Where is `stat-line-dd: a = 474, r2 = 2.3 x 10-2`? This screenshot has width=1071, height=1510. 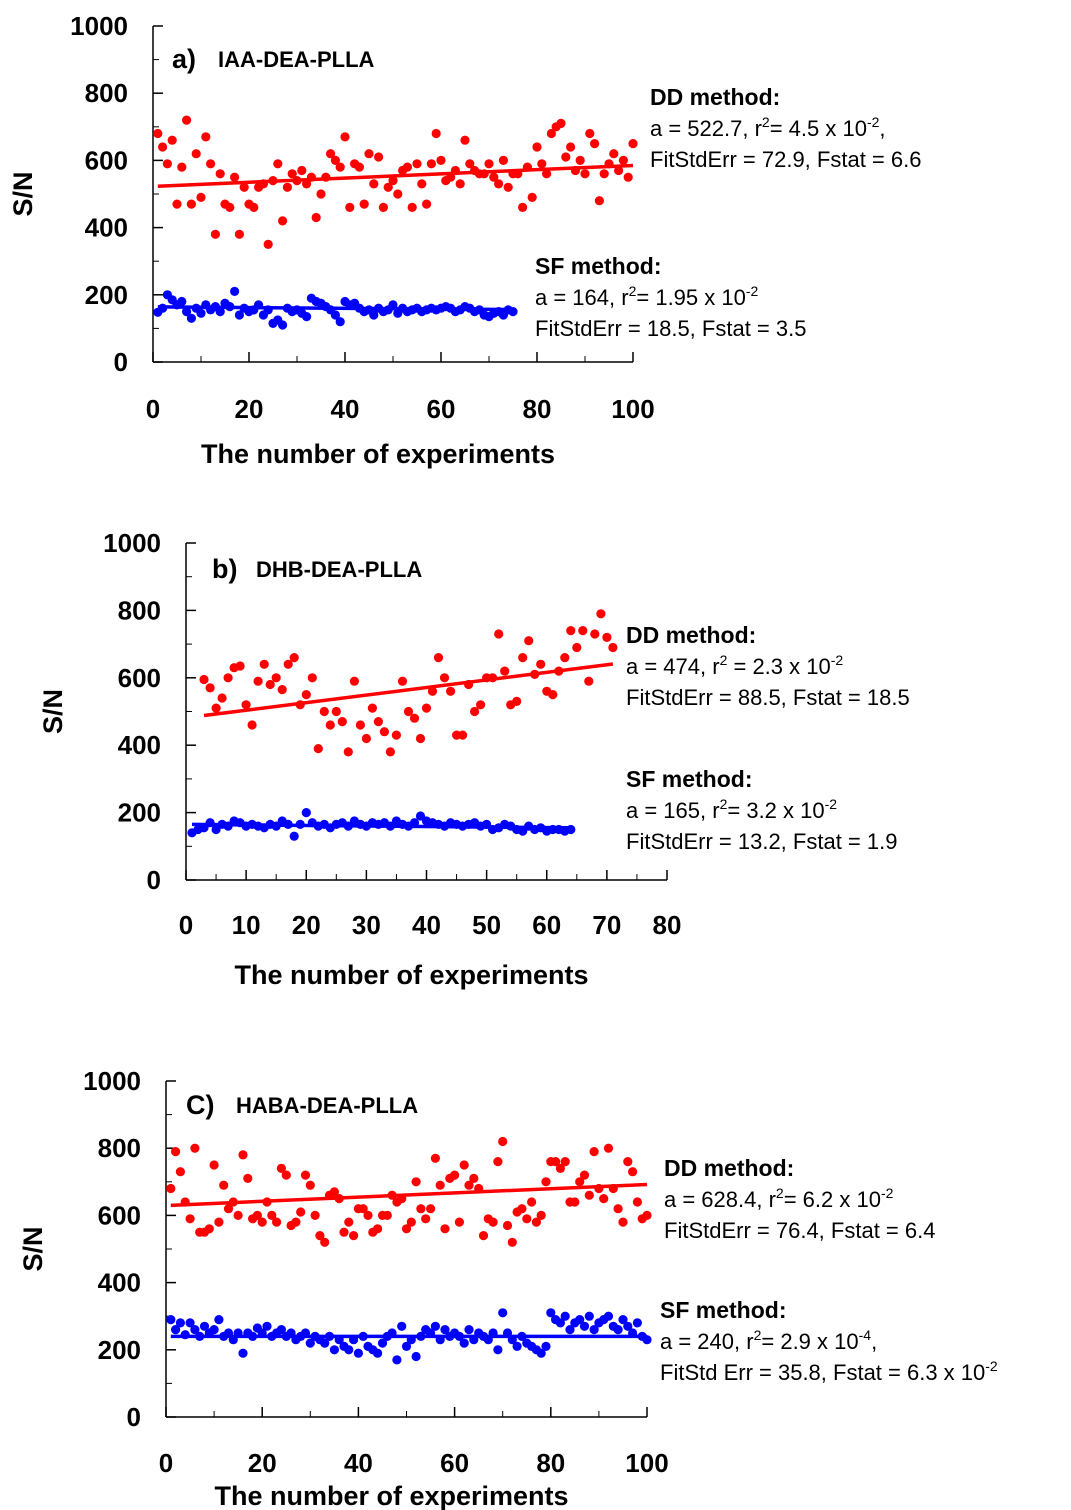 stat-line-dd: a = 474, r2 = 2.3 x 10-2 is located at coordinates (734, 665).